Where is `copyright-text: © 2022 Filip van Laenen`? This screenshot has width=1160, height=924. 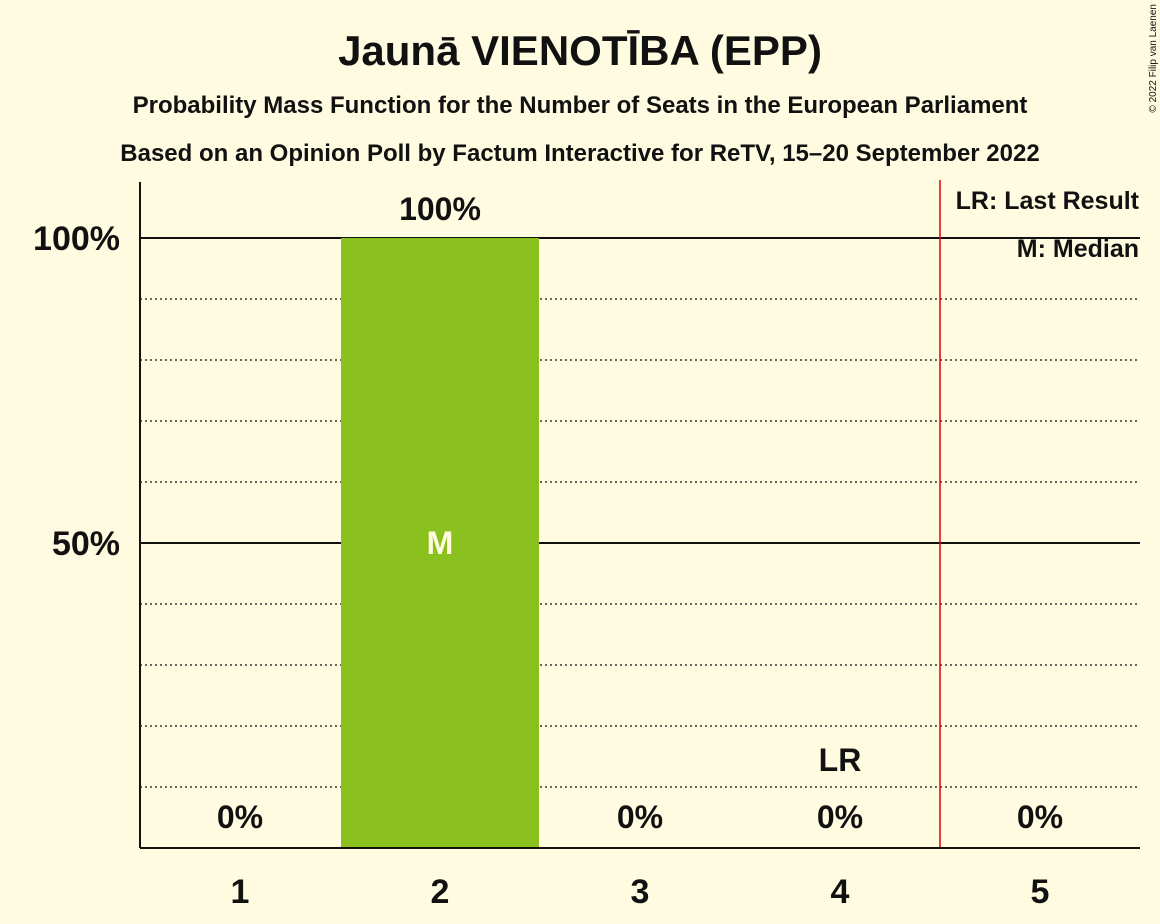 copyright-text: © 2022 Filip van Laenen is located at coordinates (1153, 58).